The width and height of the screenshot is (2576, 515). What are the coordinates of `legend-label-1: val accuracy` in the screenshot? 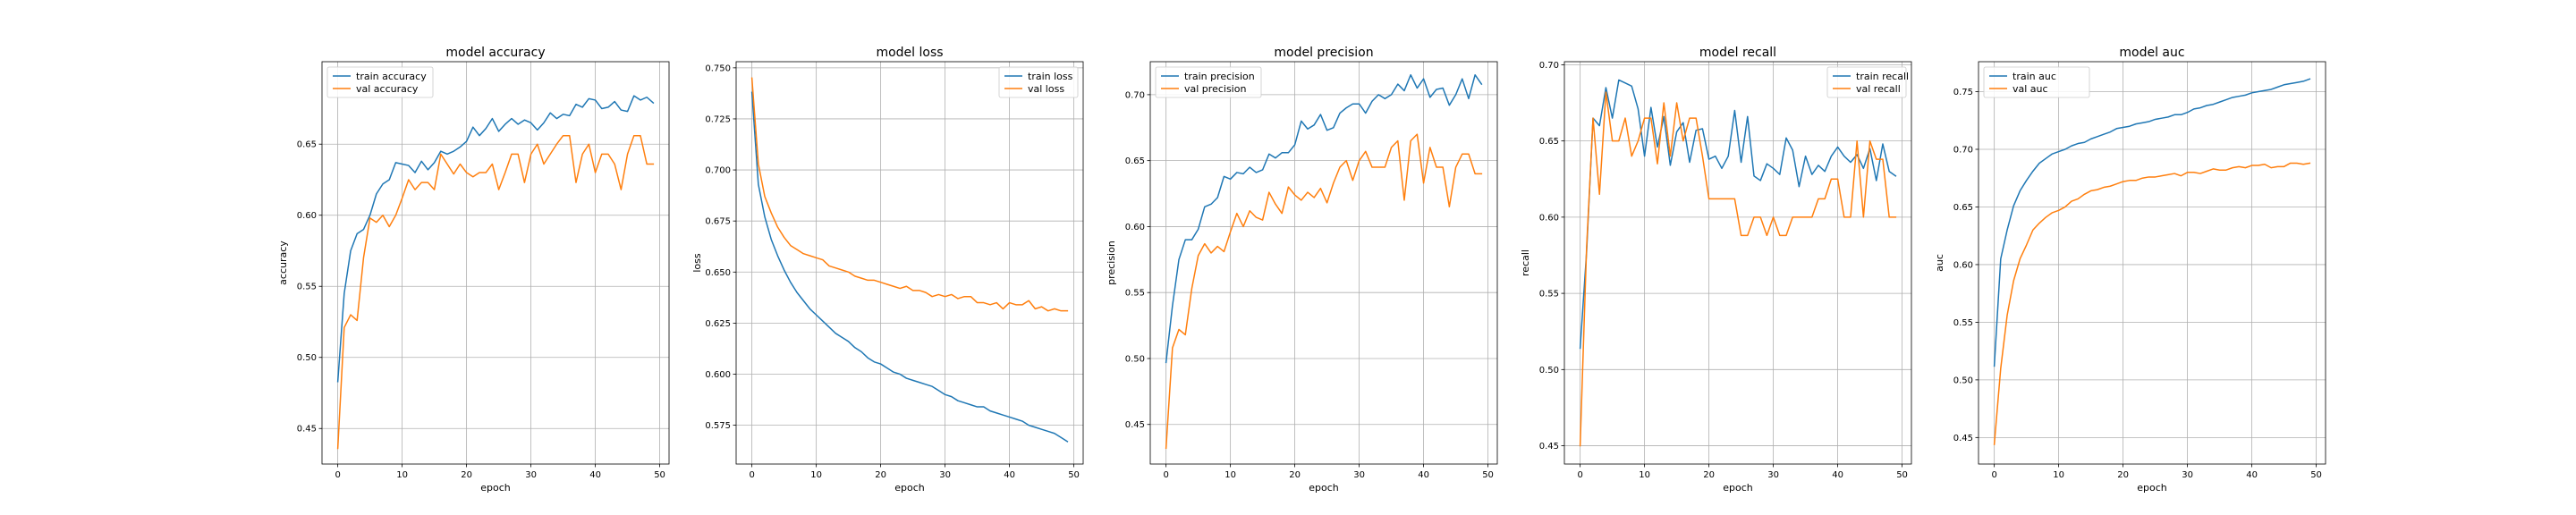 It's located at (387, 89).